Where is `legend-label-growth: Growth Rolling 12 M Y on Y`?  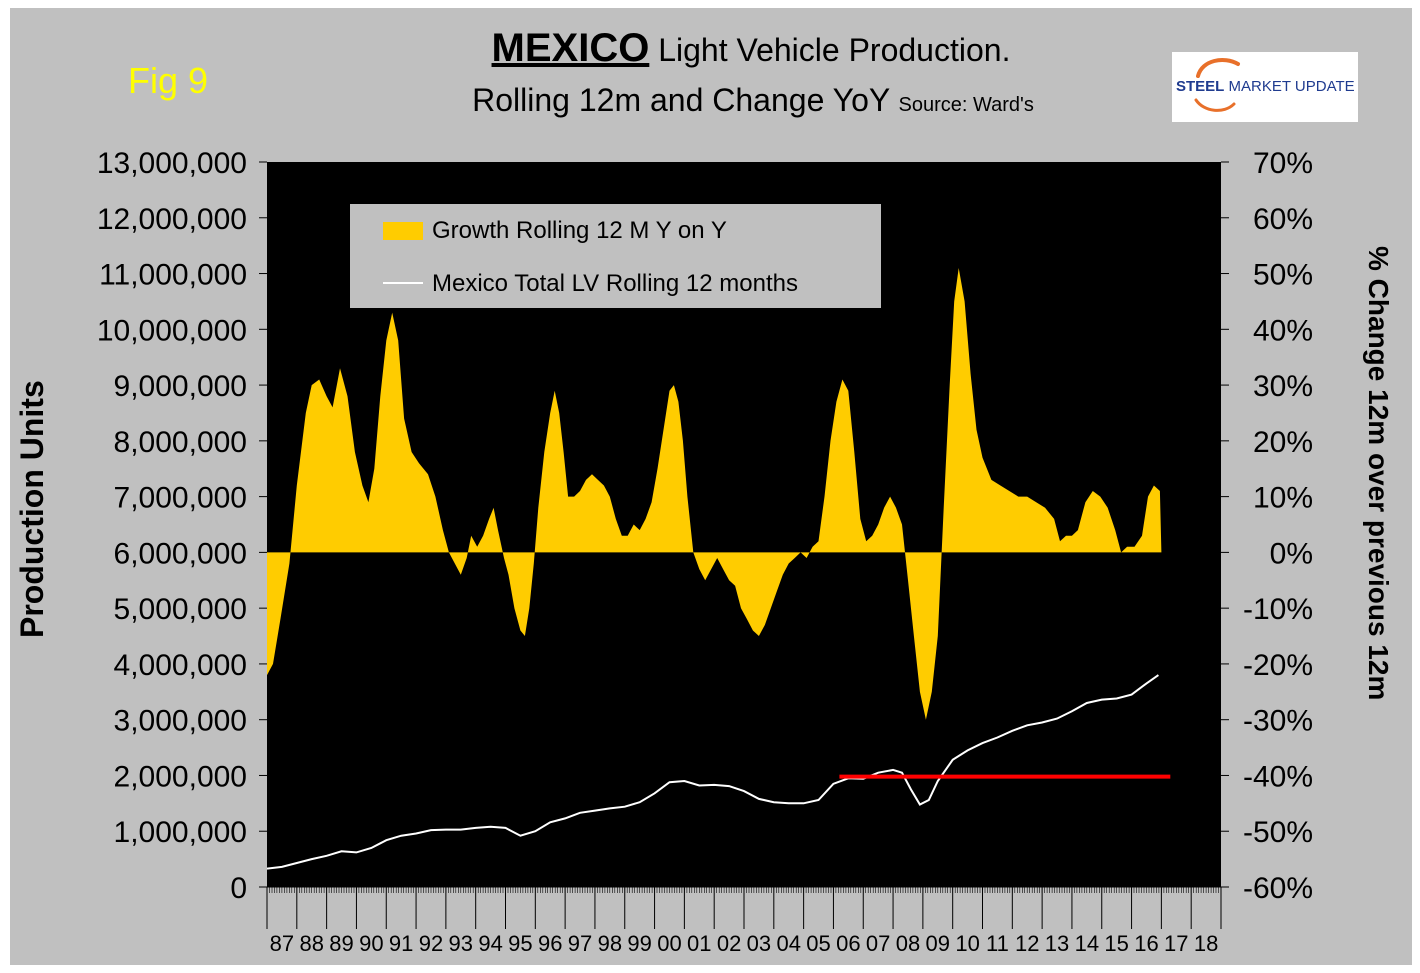
legend-label-growth: Growth Rolling 12 M Y on Y is located at coordinates (579, 230).